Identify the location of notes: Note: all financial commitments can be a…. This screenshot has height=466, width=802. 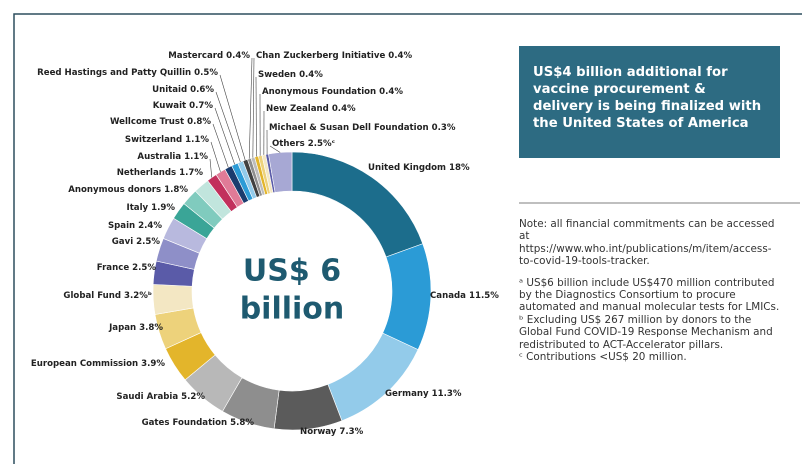
(651, 290).